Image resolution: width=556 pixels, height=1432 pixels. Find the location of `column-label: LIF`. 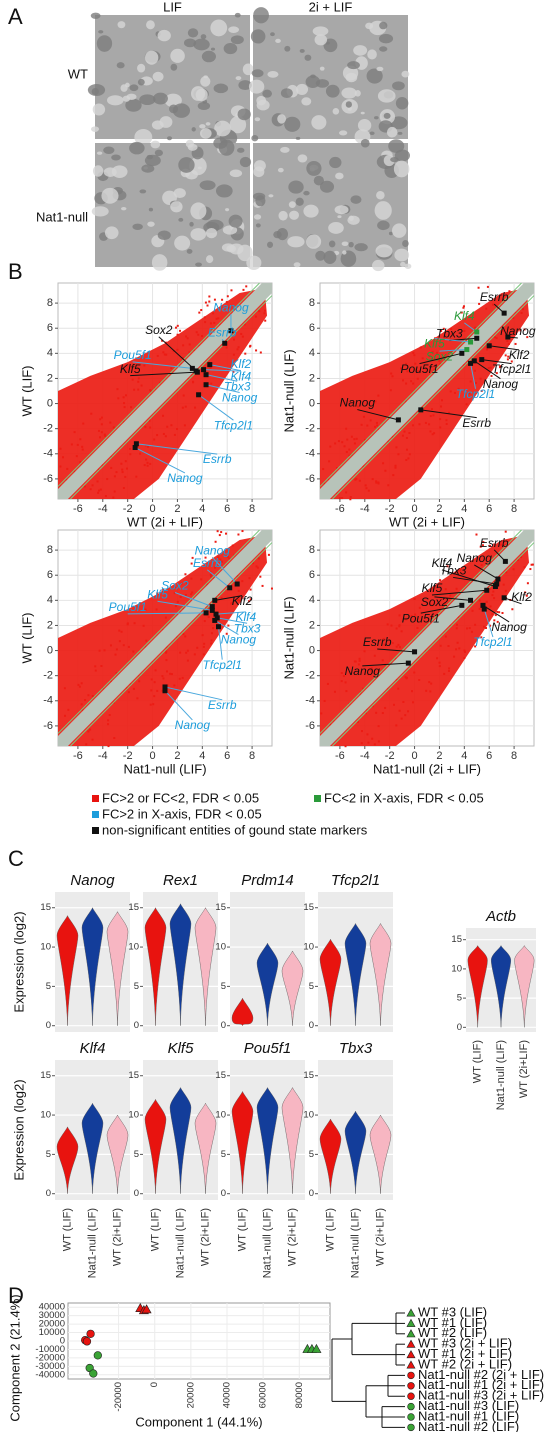

column-label: LIF is located at coordinates (172, 7).